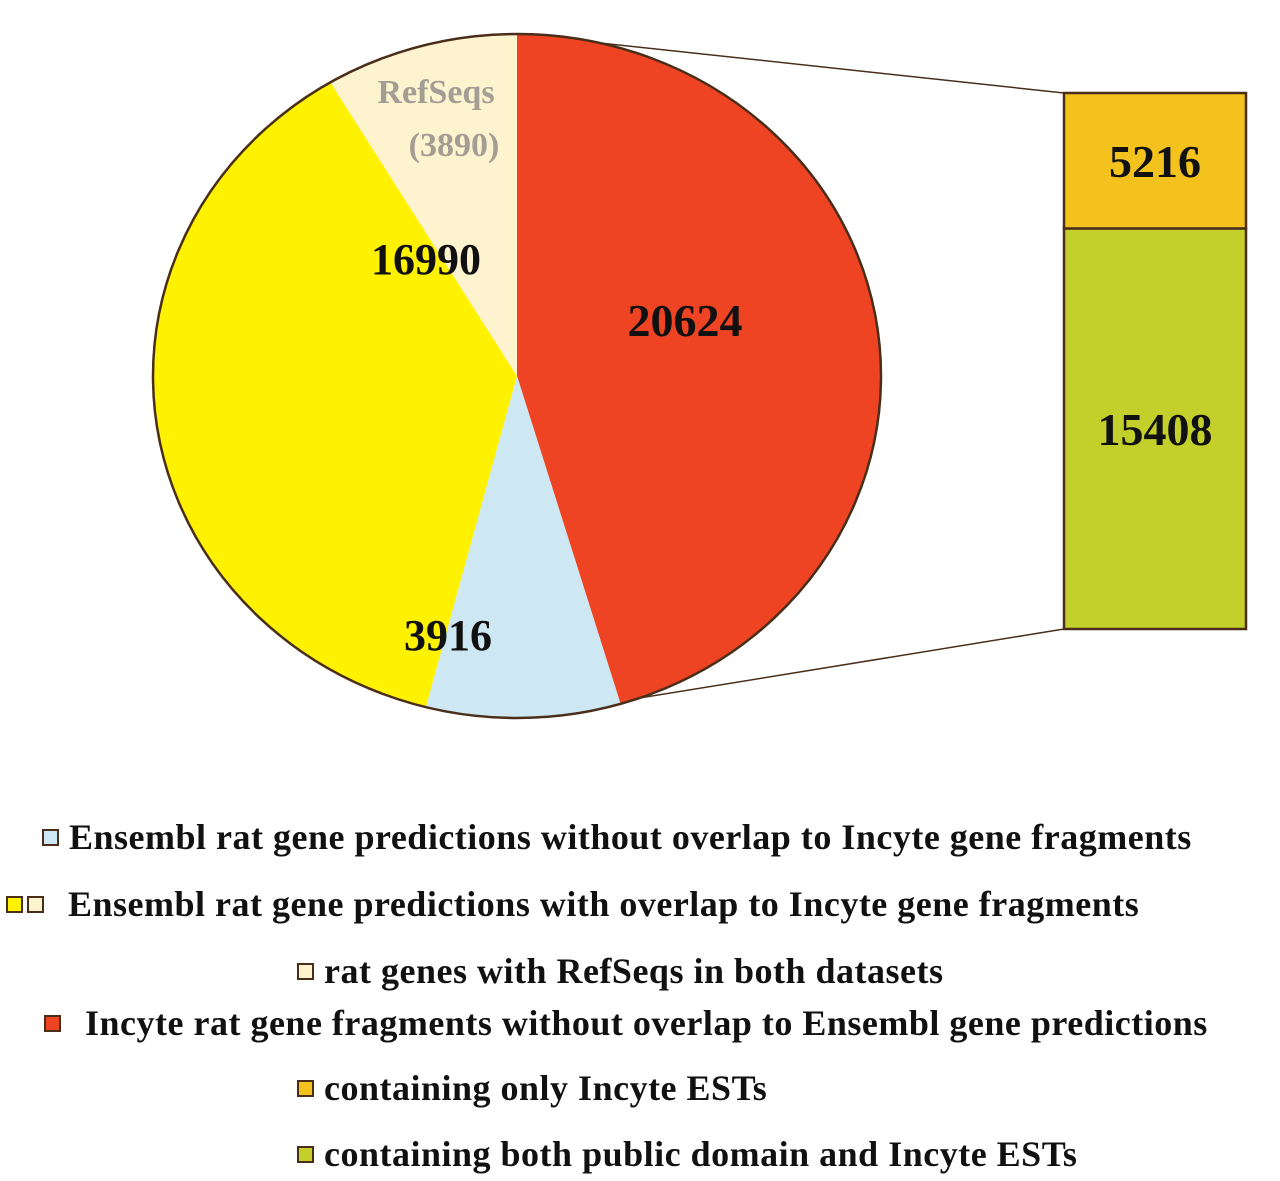 The width and height of the screenshot is (1280, 1181). I want to click on bar-segment-public-and-incyte, so click(1155, 429).